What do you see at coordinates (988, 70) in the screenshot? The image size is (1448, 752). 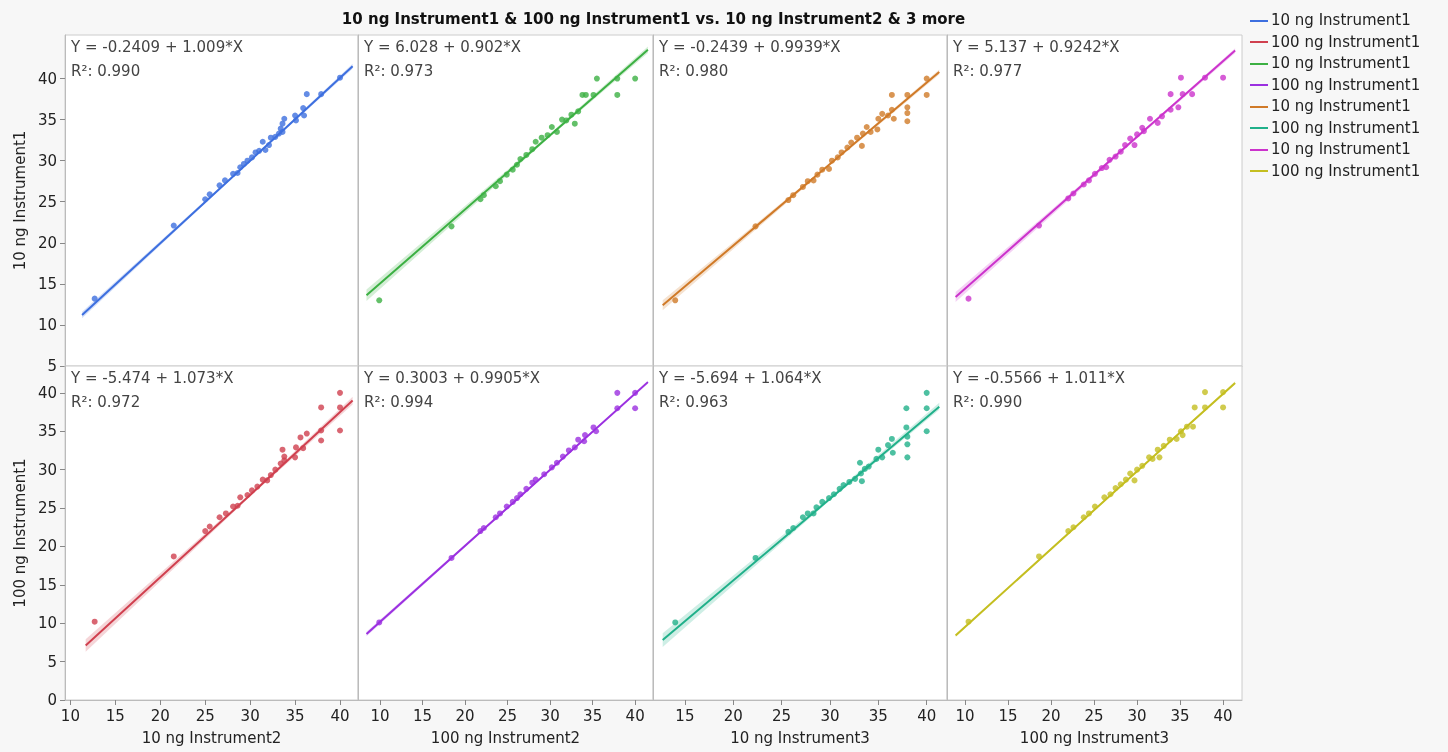 I see `annotation: R²: 0.977` at bounding box center [988, 70].